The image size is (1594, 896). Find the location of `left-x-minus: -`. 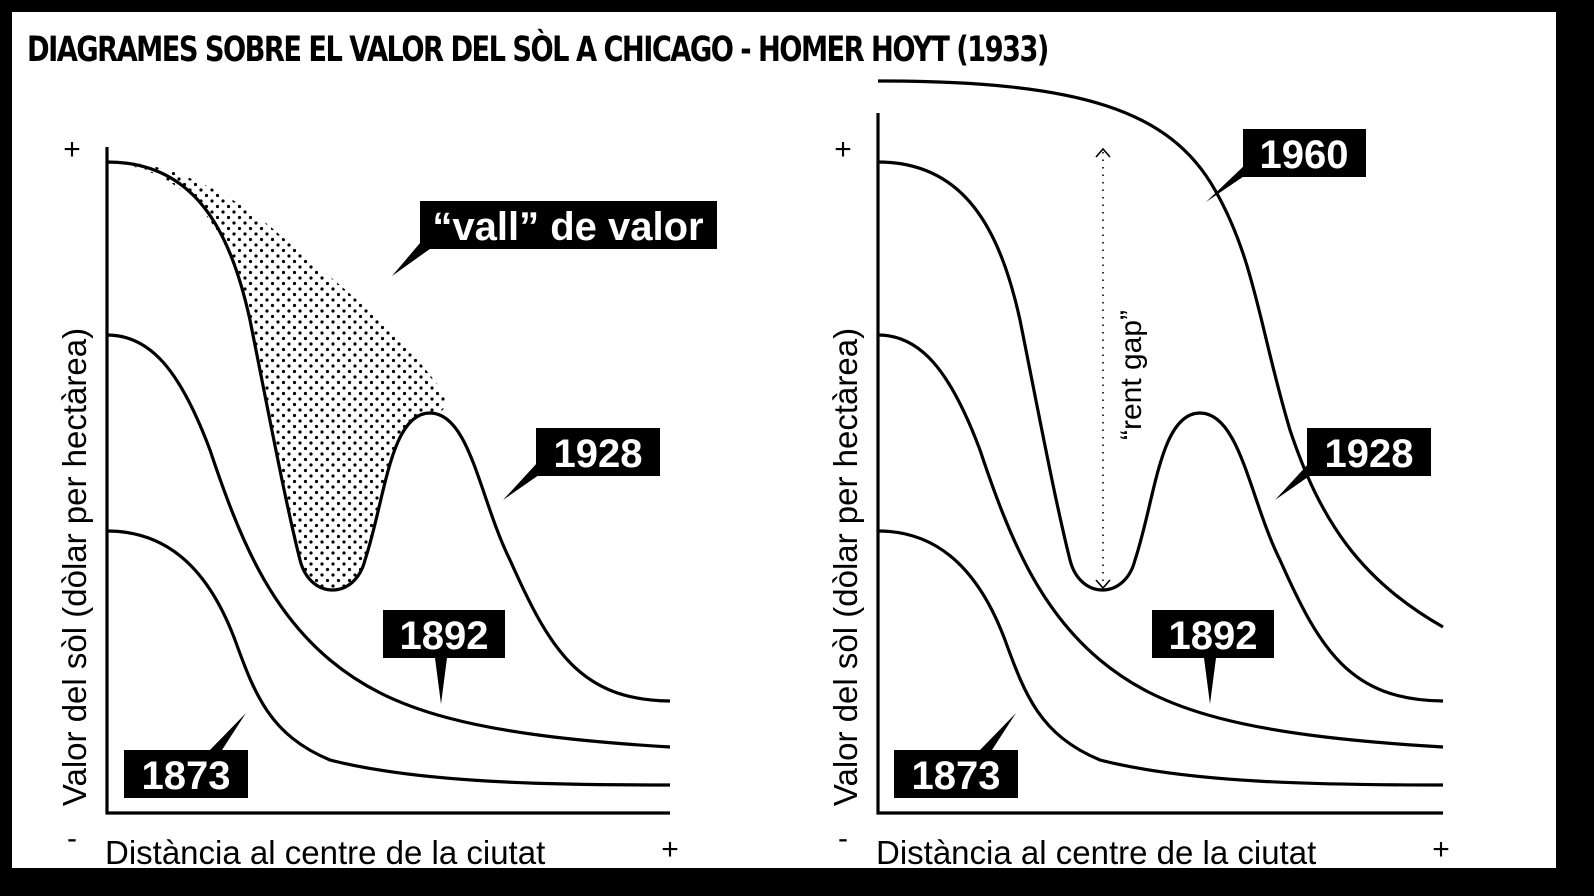

left-x-minus: - is located at coordinates (72, 838).